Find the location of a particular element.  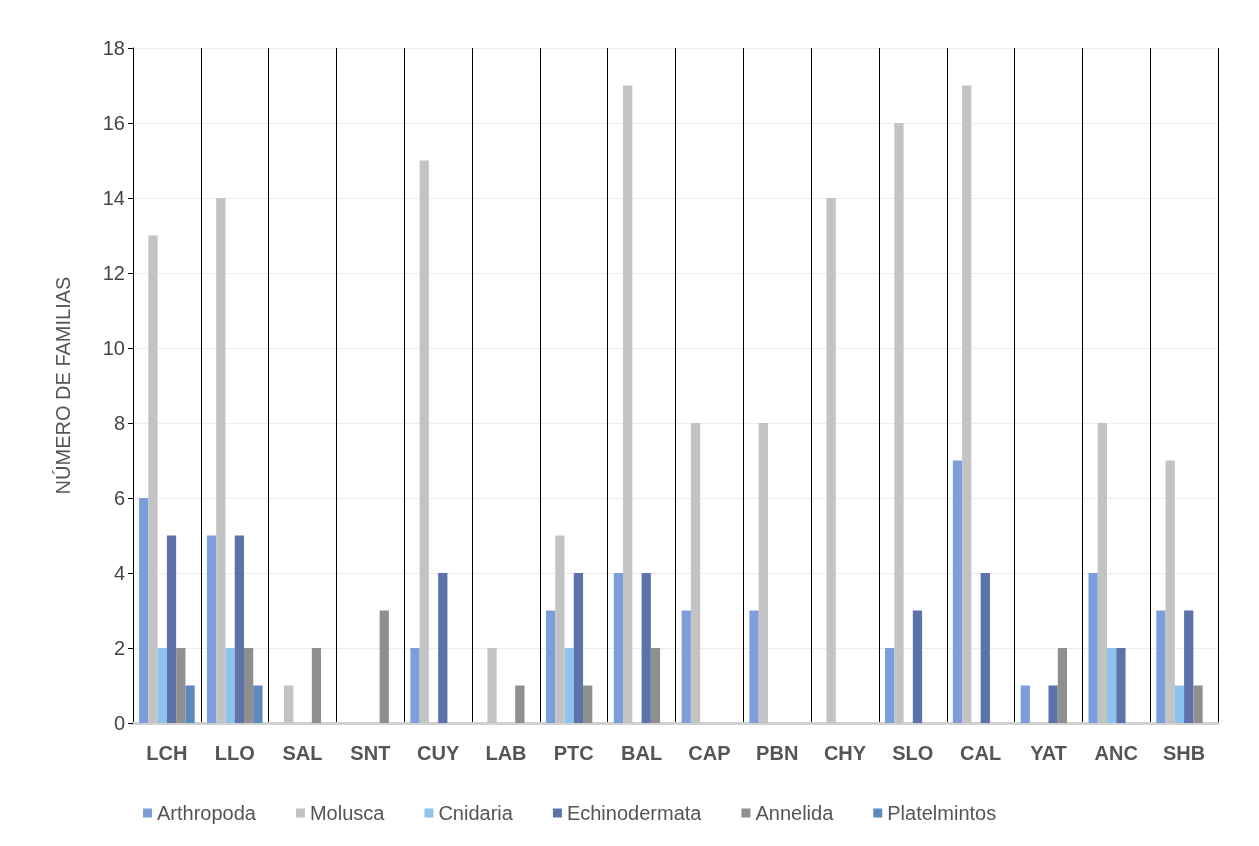

legend-label: Cnidaria is located at coordinates (476, 813).